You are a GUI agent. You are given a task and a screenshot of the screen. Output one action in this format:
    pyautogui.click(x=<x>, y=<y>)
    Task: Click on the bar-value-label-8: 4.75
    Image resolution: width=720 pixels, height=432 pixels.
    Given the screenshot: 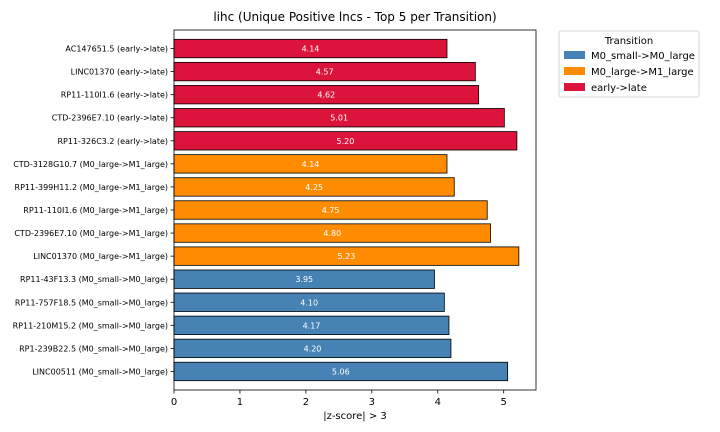 What is the action you would take?
    pyautogui.click(x=331, y=210)
    